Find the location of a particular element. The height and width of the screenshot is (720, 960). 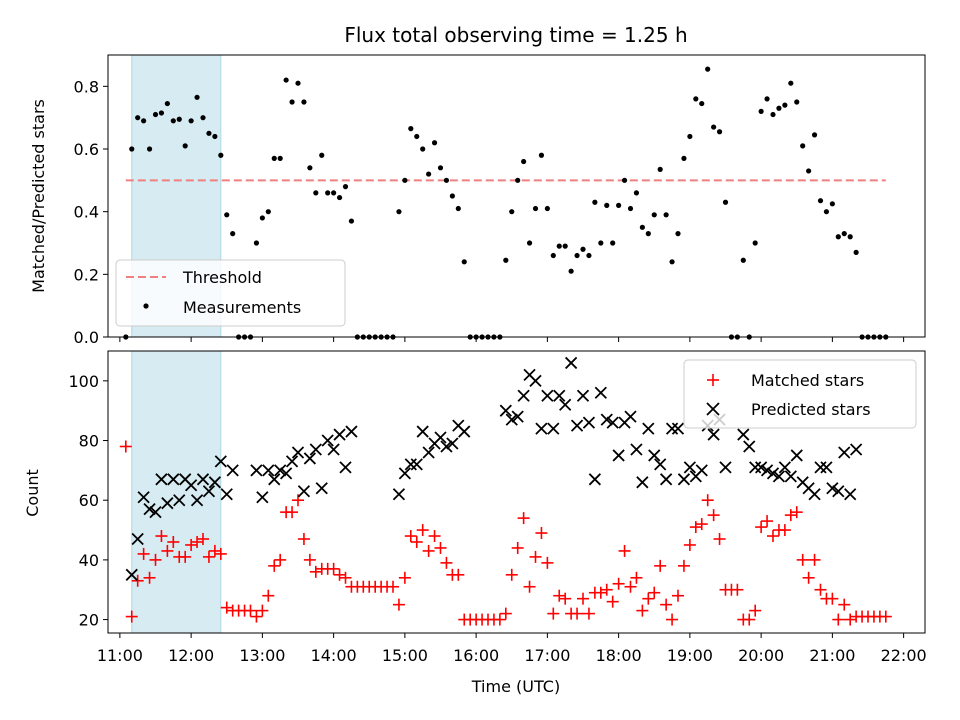

top-x-ticks is located at coordinates (512, 339).